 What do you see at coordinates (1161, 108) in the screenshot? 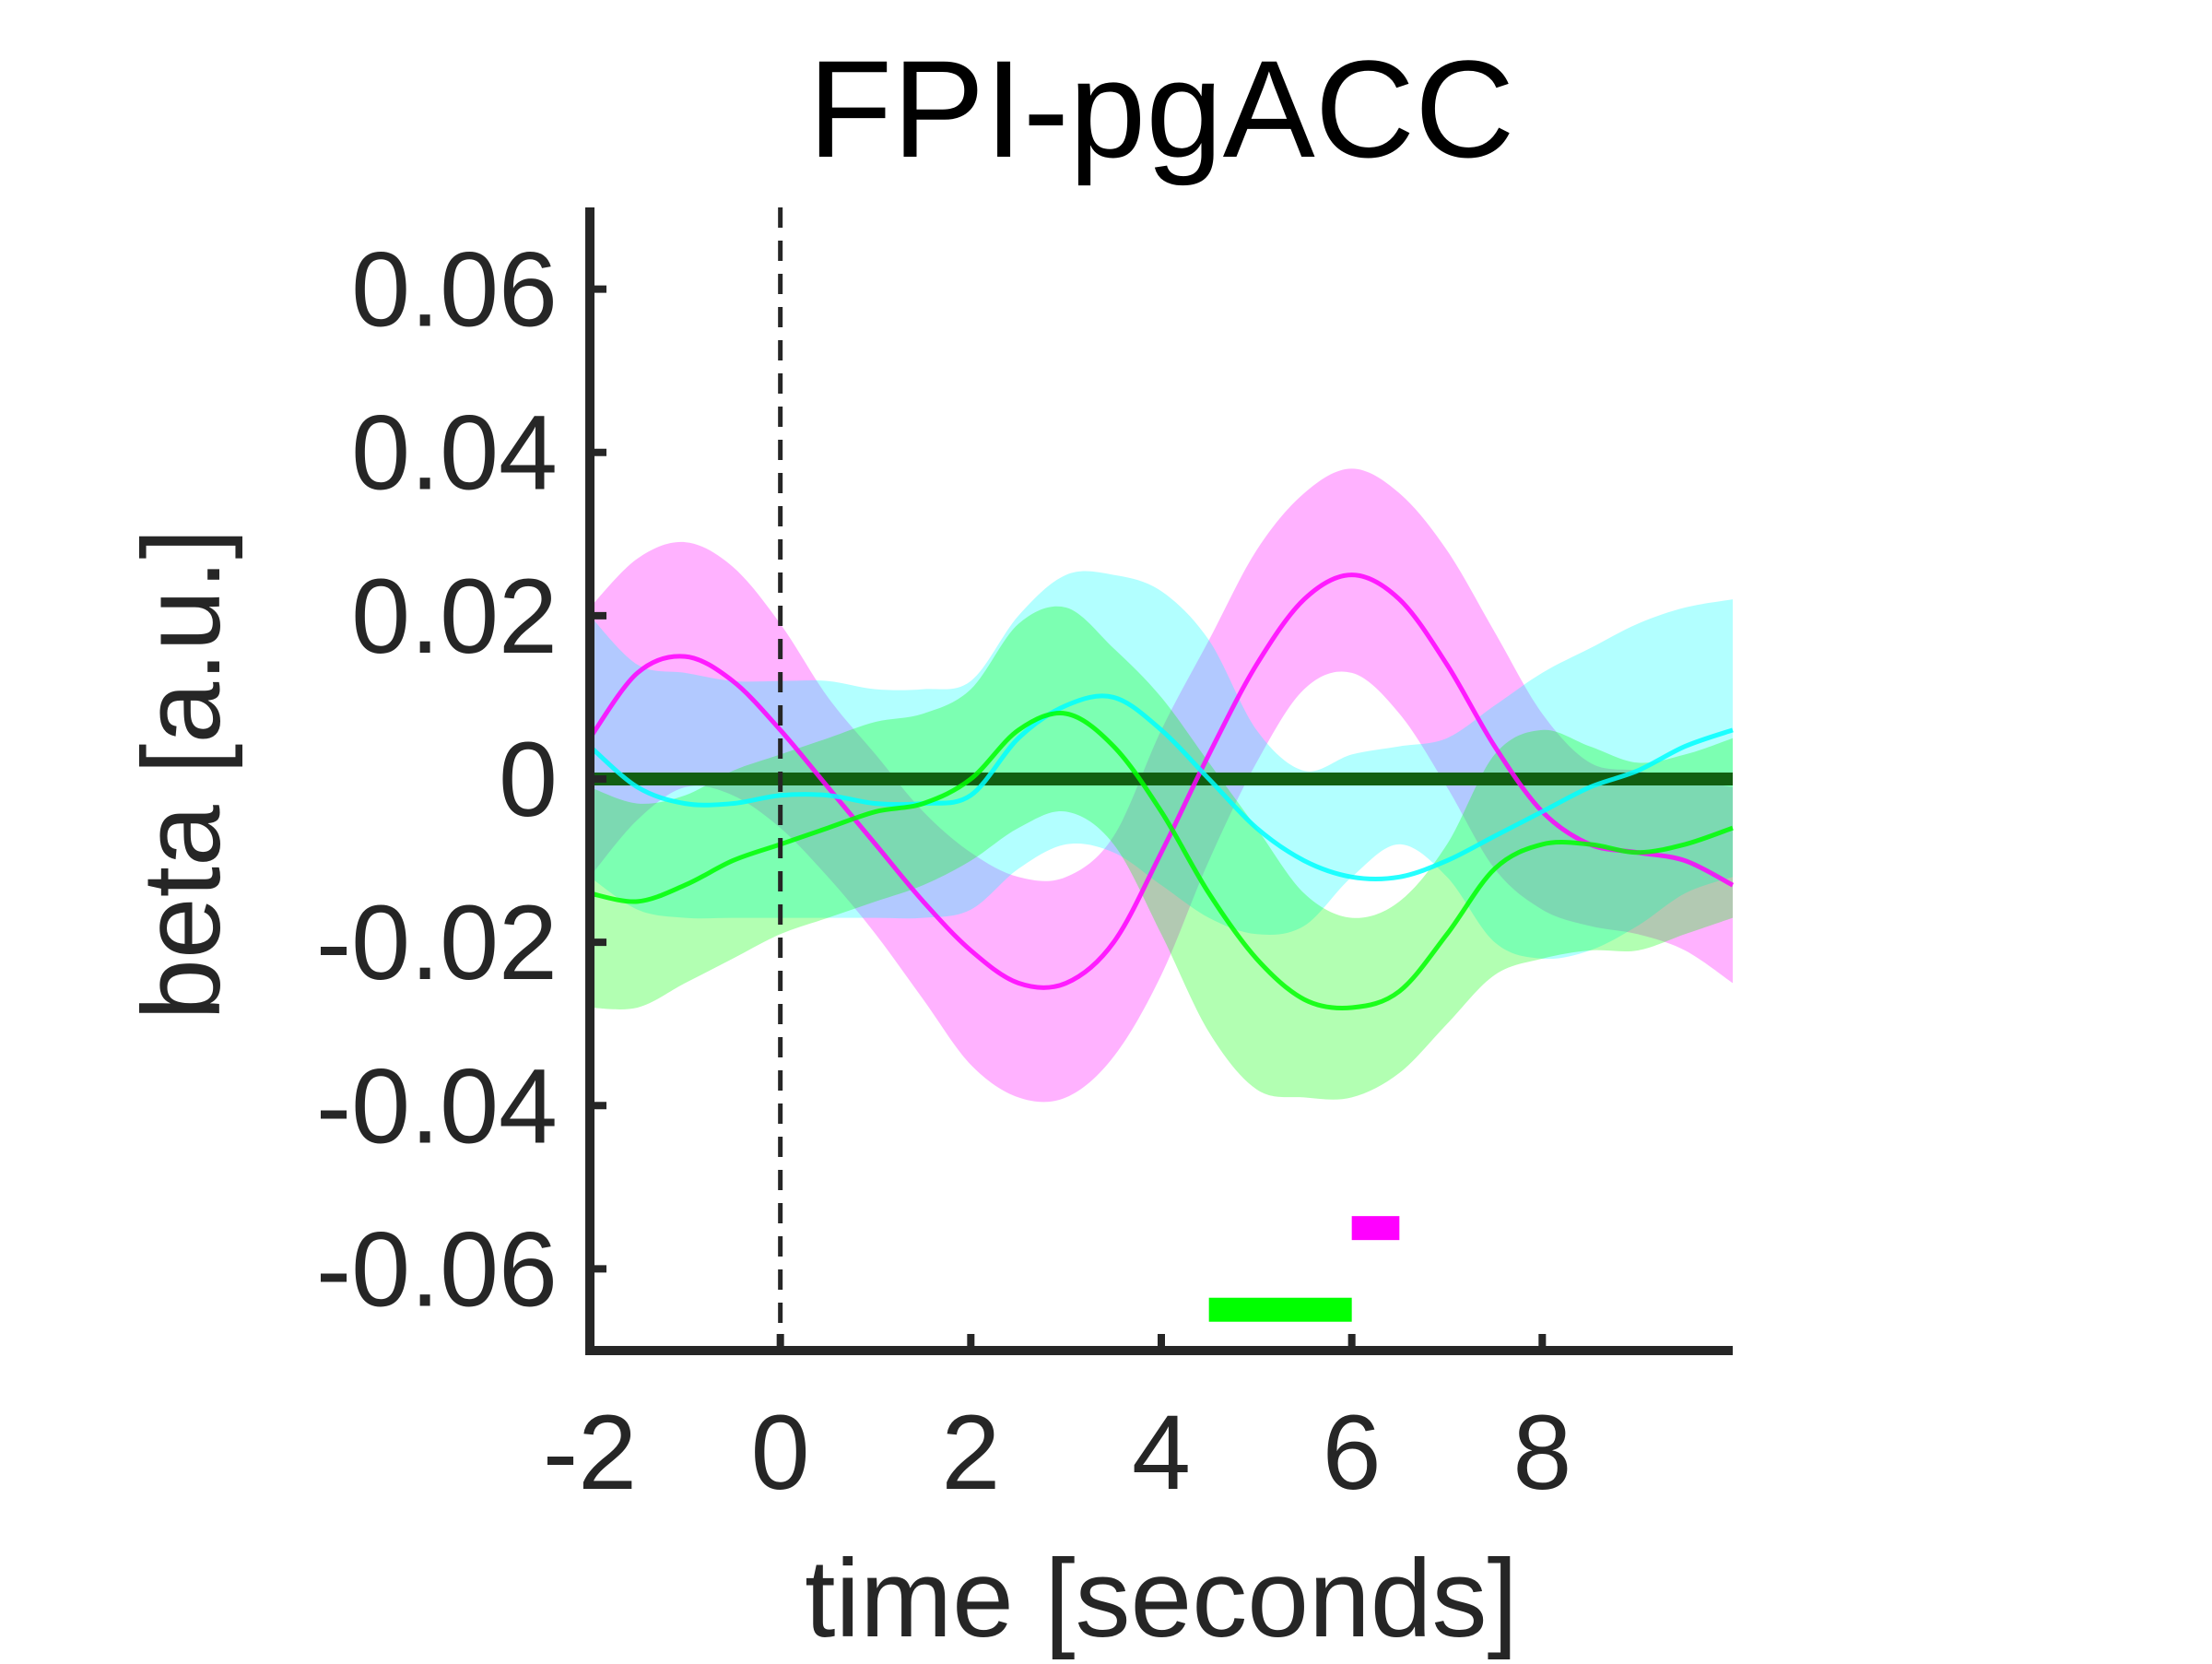
I see `chart-title: FPI-pgACC` at bounding box center [1161, 108].